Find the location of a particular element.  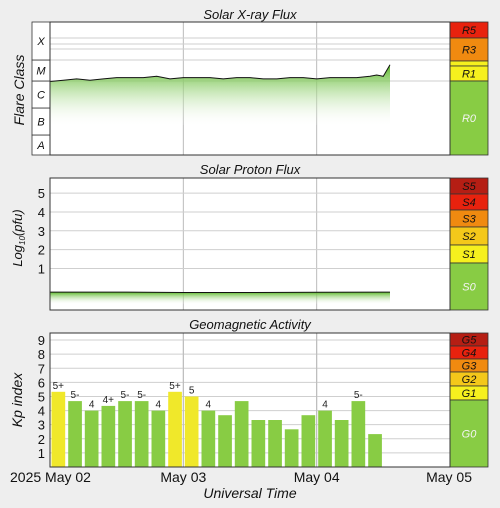

proton-ylabel: Log10(pfu) is located at coordinates (18, 237).